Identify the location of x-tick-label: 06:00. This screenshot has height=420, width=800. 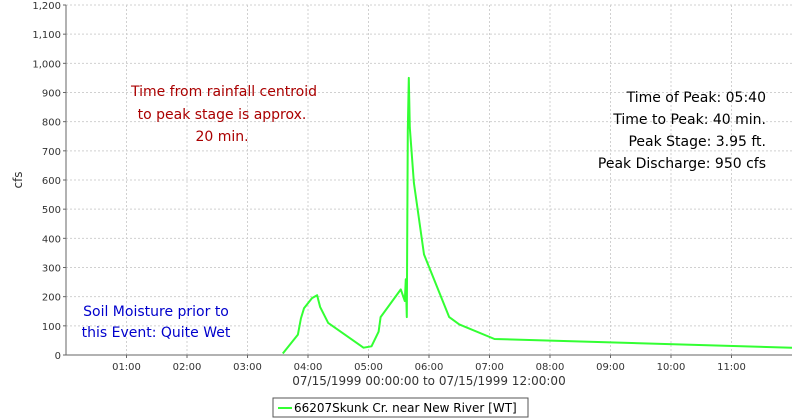
(429, 367).